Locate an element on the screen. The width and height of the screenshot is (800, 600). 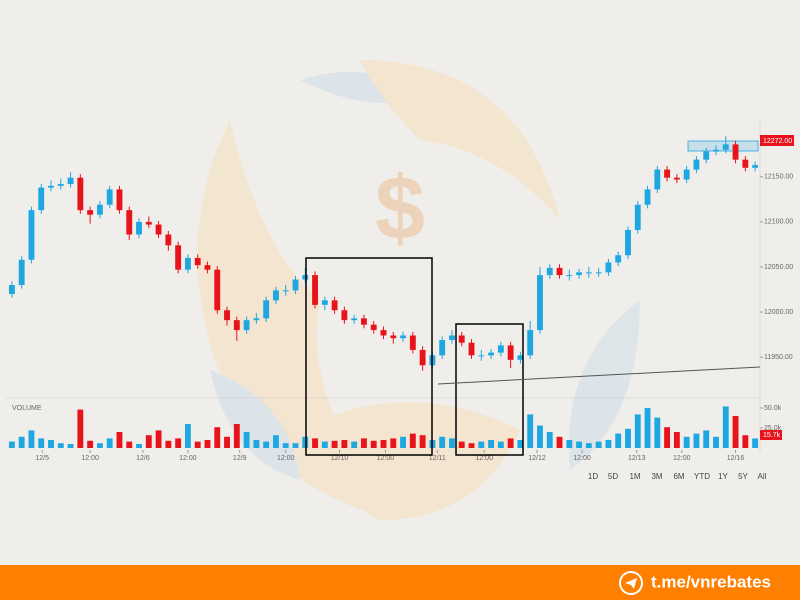
range-button: YTD is located at coordinates (702, 476).